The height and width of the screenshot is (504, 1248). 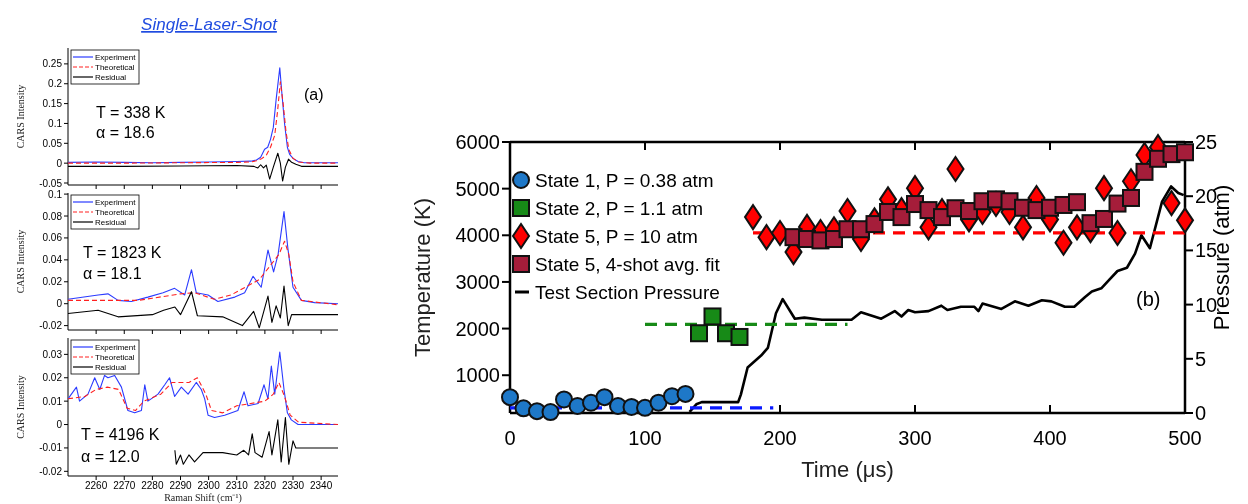 I want to click on annotation: α = 12.0, so click(x=110, y=456).